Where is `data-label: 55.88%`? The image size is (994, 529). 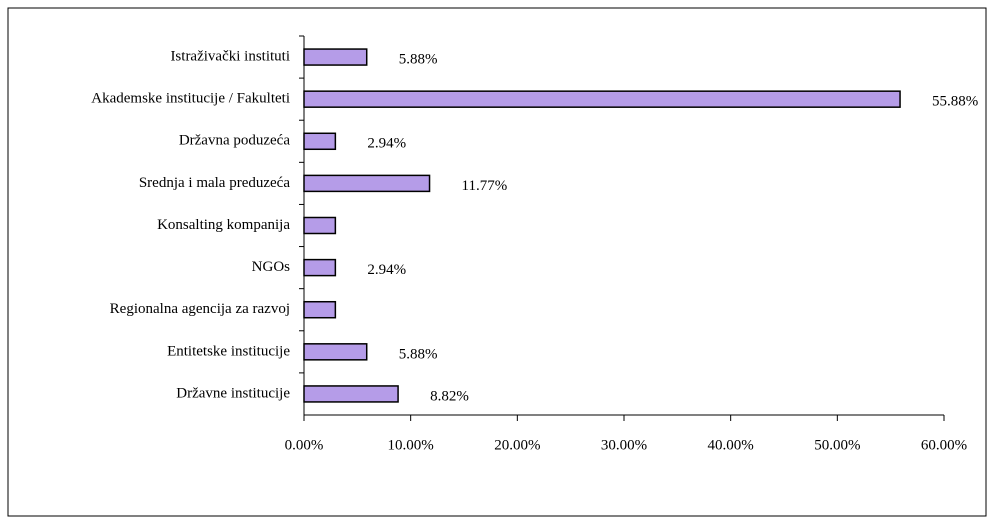 data-label: 55.88% is located at coordinates (955, 102).